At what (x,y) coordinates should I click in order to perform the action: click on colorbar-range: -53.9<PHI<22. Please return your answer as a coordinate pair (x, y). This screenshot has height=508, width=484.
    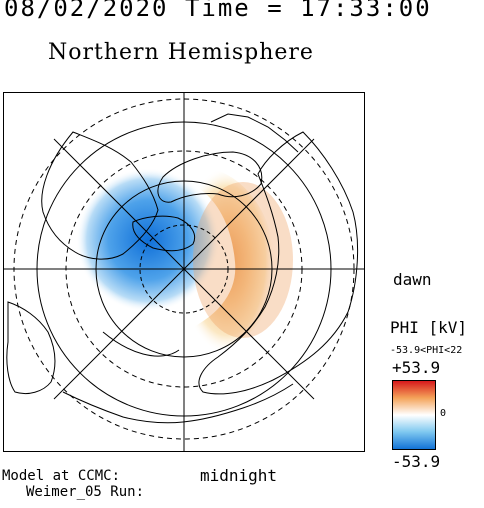
    Looking at the image, I should click on (426, 350).